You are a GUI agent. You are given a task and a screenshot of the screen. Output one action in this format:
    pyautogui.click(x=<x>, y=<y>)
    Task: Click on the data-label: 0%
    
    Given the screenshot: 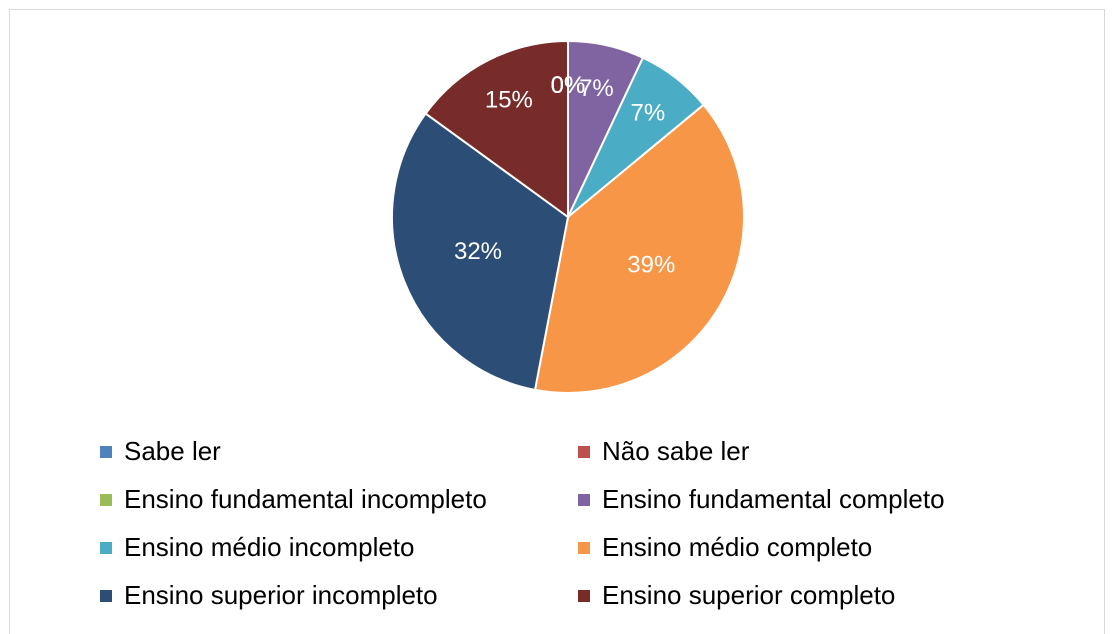 What is the action you would take?
    pyautogui.click(x=568, y=85)
    